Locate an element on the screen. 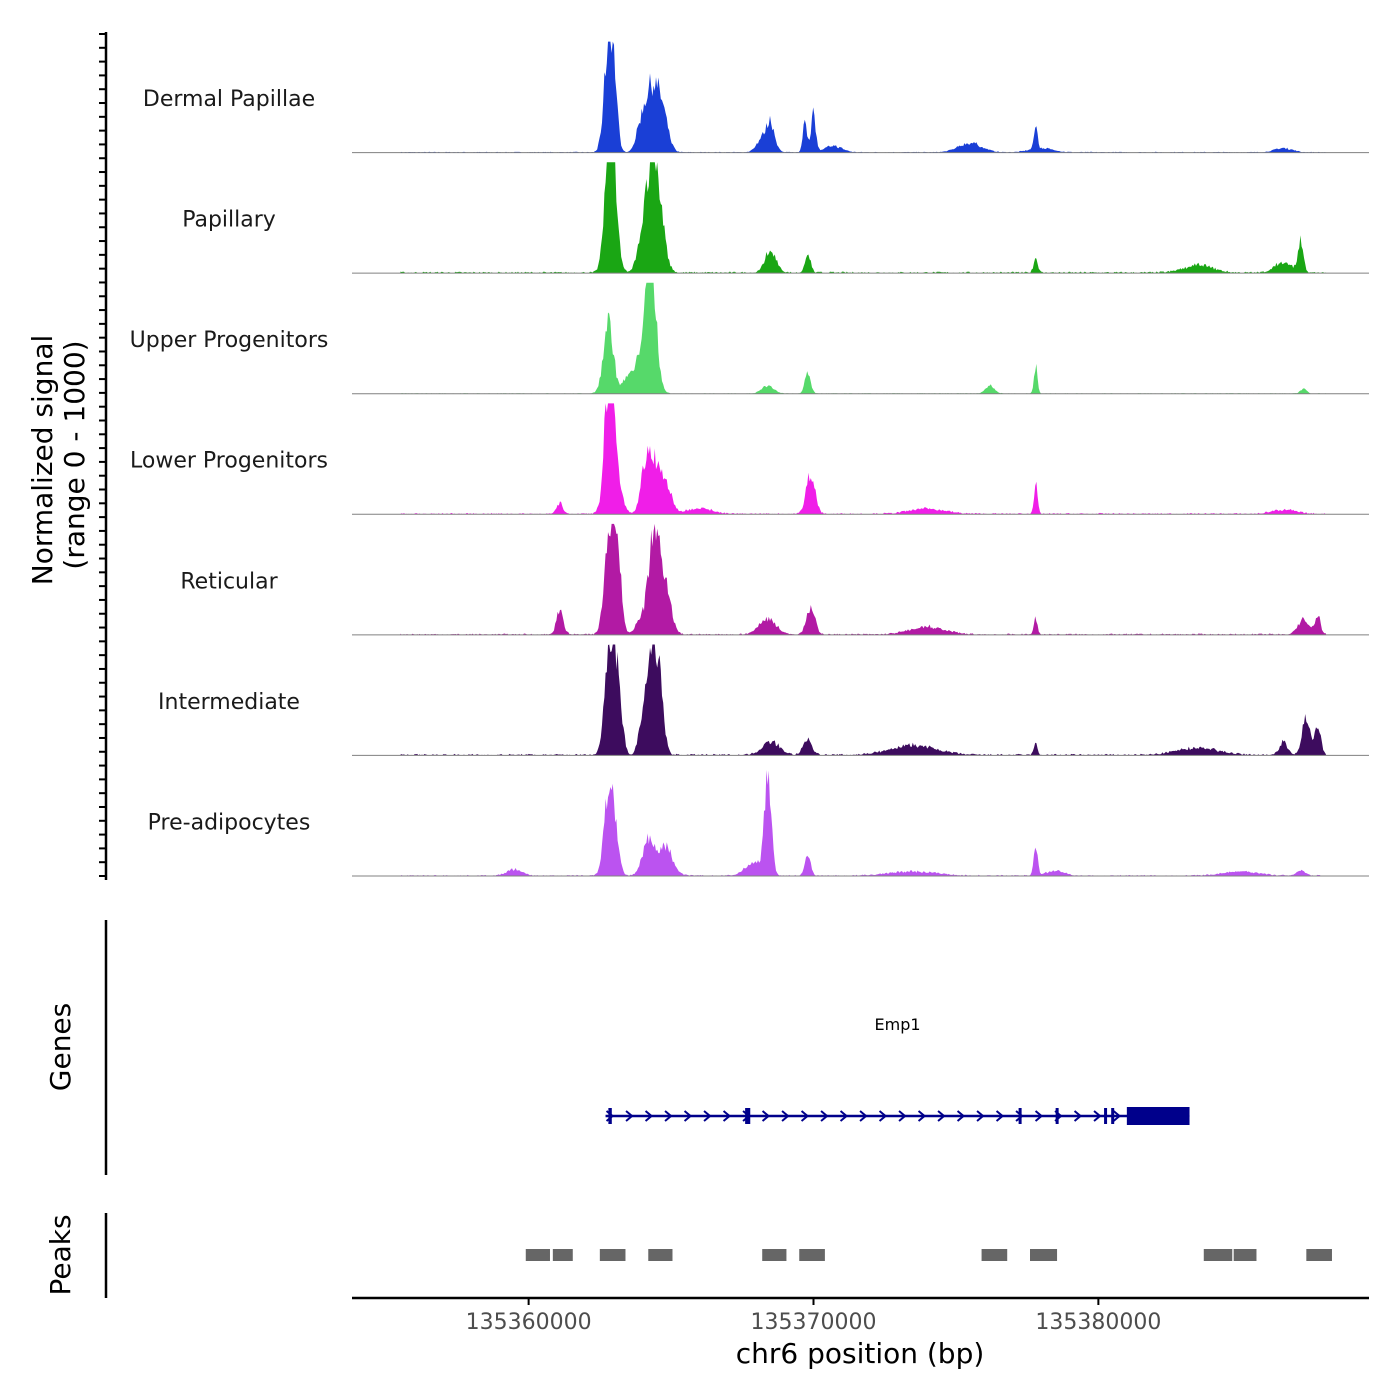 The height and width of the screenshot is (1400, 1400). x-ticks: 135360000 135370000 135380000 is located at coordinates (813, 1316).